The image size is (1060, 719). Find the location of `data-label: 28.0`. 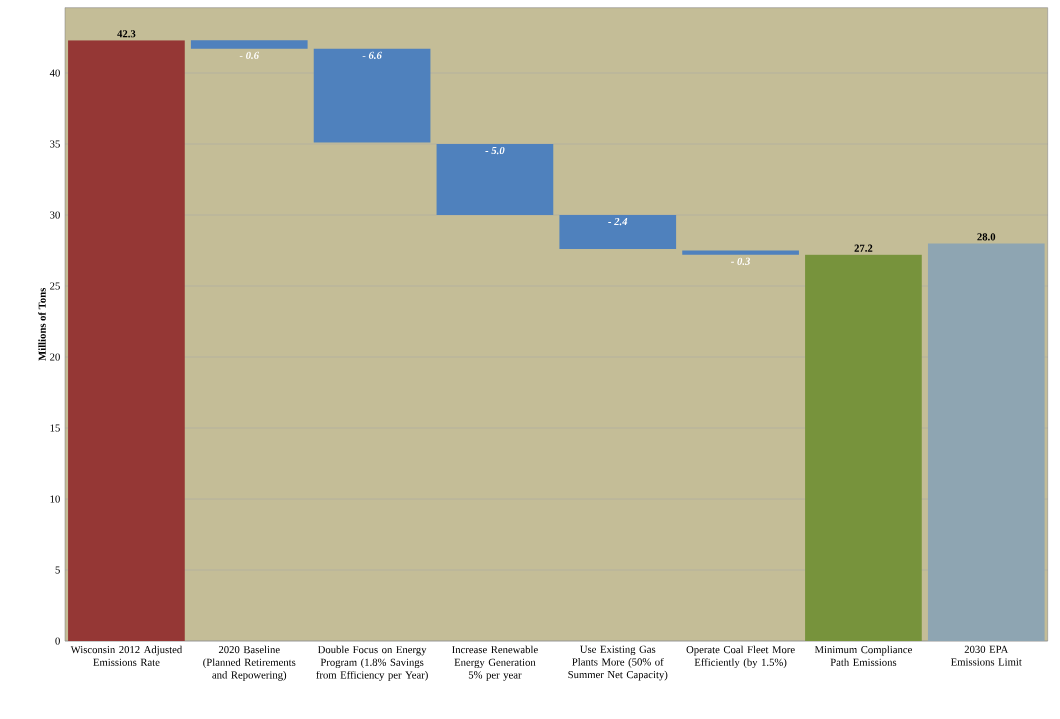

data-label: 28.0 is located at coordinates (986, 237).